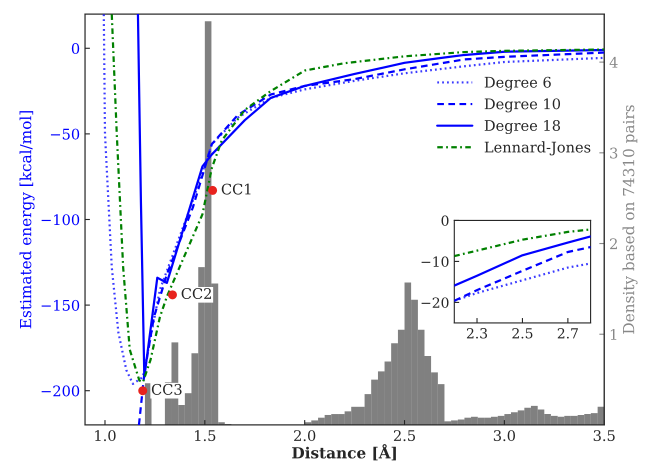  Describe the element at coordinates (537, 148) in the screenshot. I see `legend-label: Lennard-Jones` at that location.